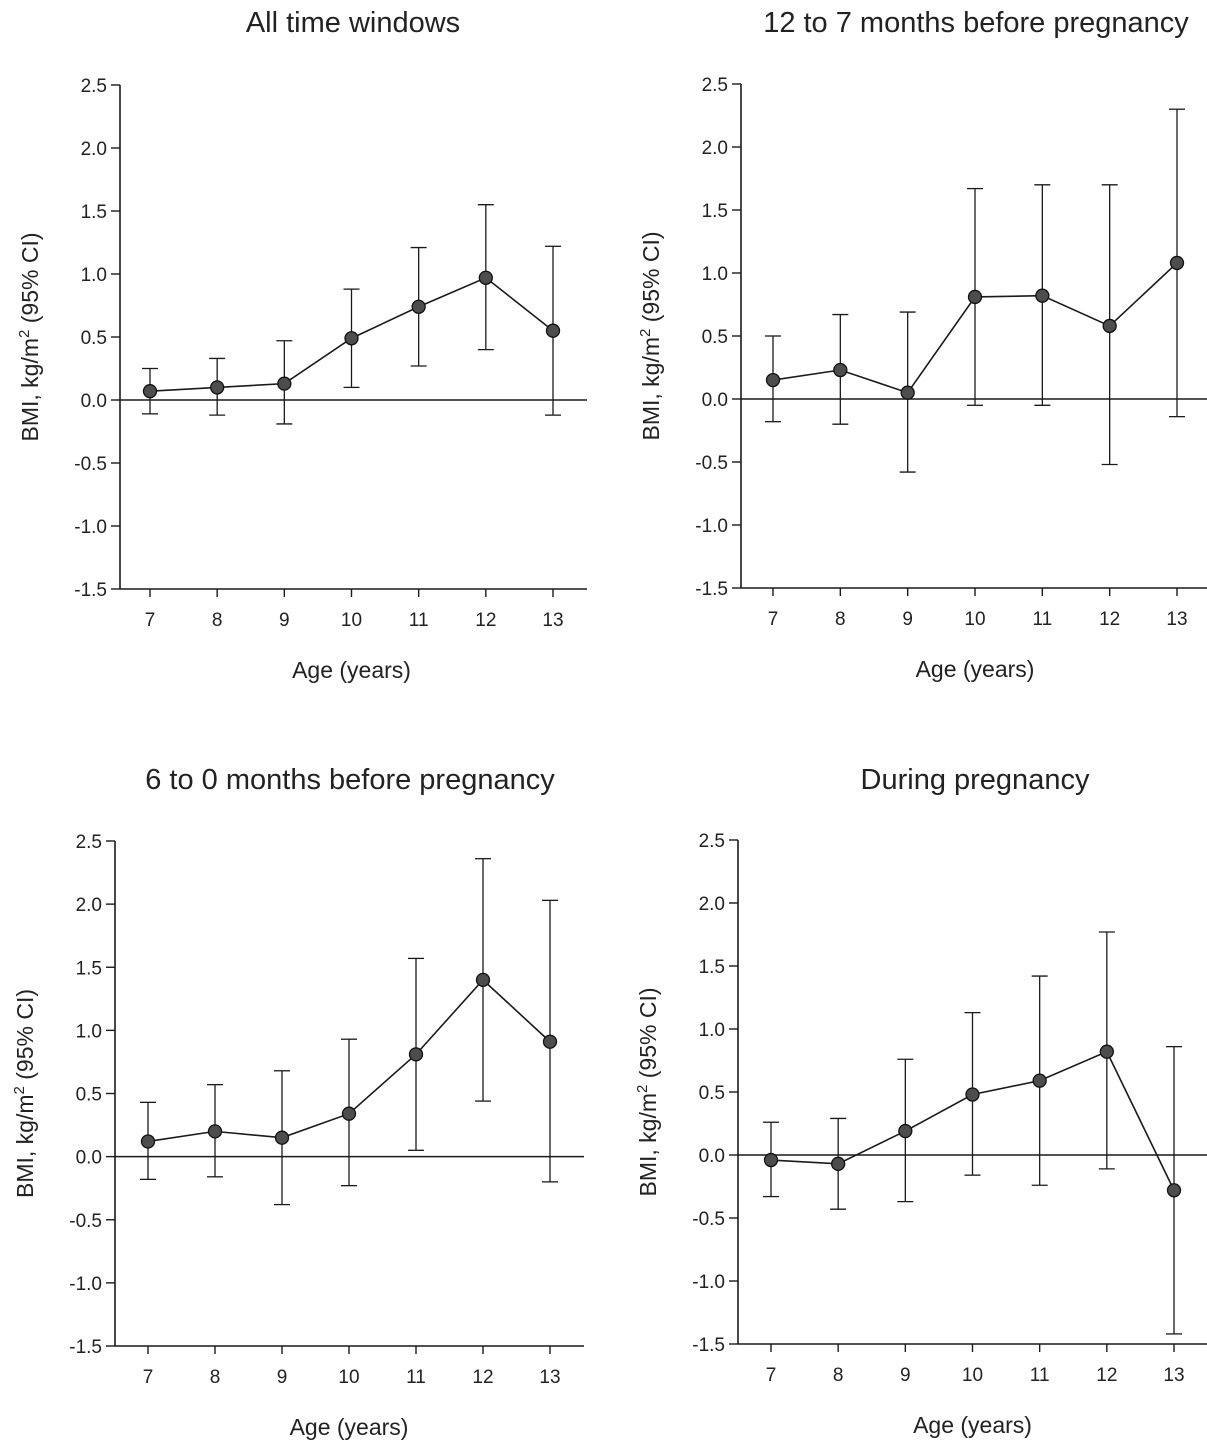 The image size is (1207, 1444). I want to click on chart-title: 12 to 7 months before pregnancy, so click(976, 23).